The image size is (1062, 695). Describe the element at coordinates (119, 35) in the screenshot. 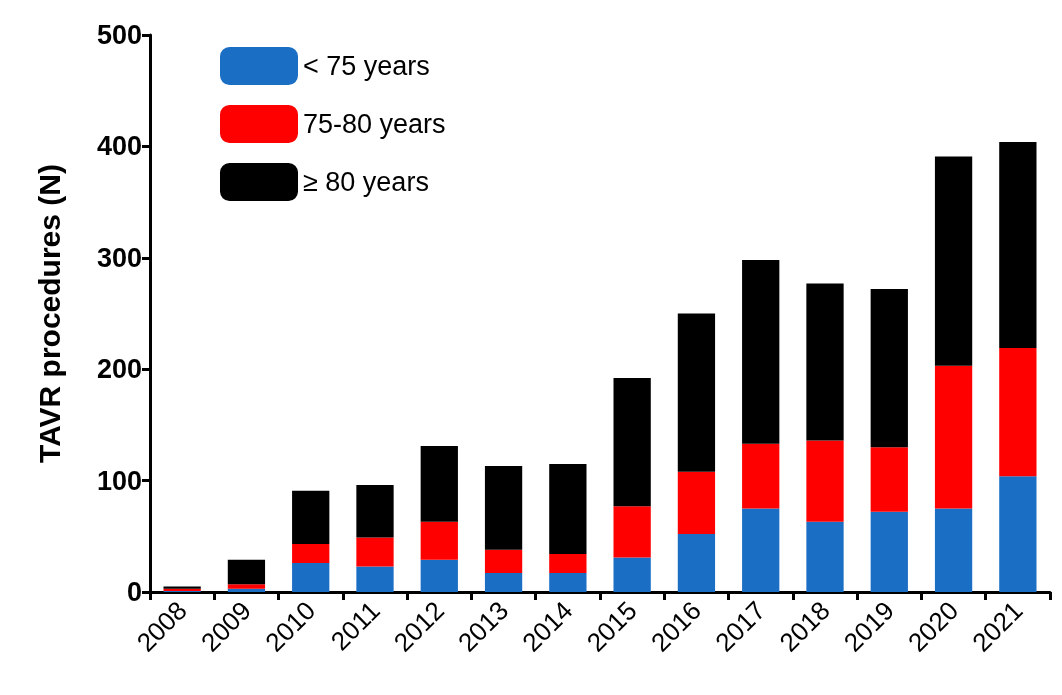

I see `y-tick-label: 500` at that location.